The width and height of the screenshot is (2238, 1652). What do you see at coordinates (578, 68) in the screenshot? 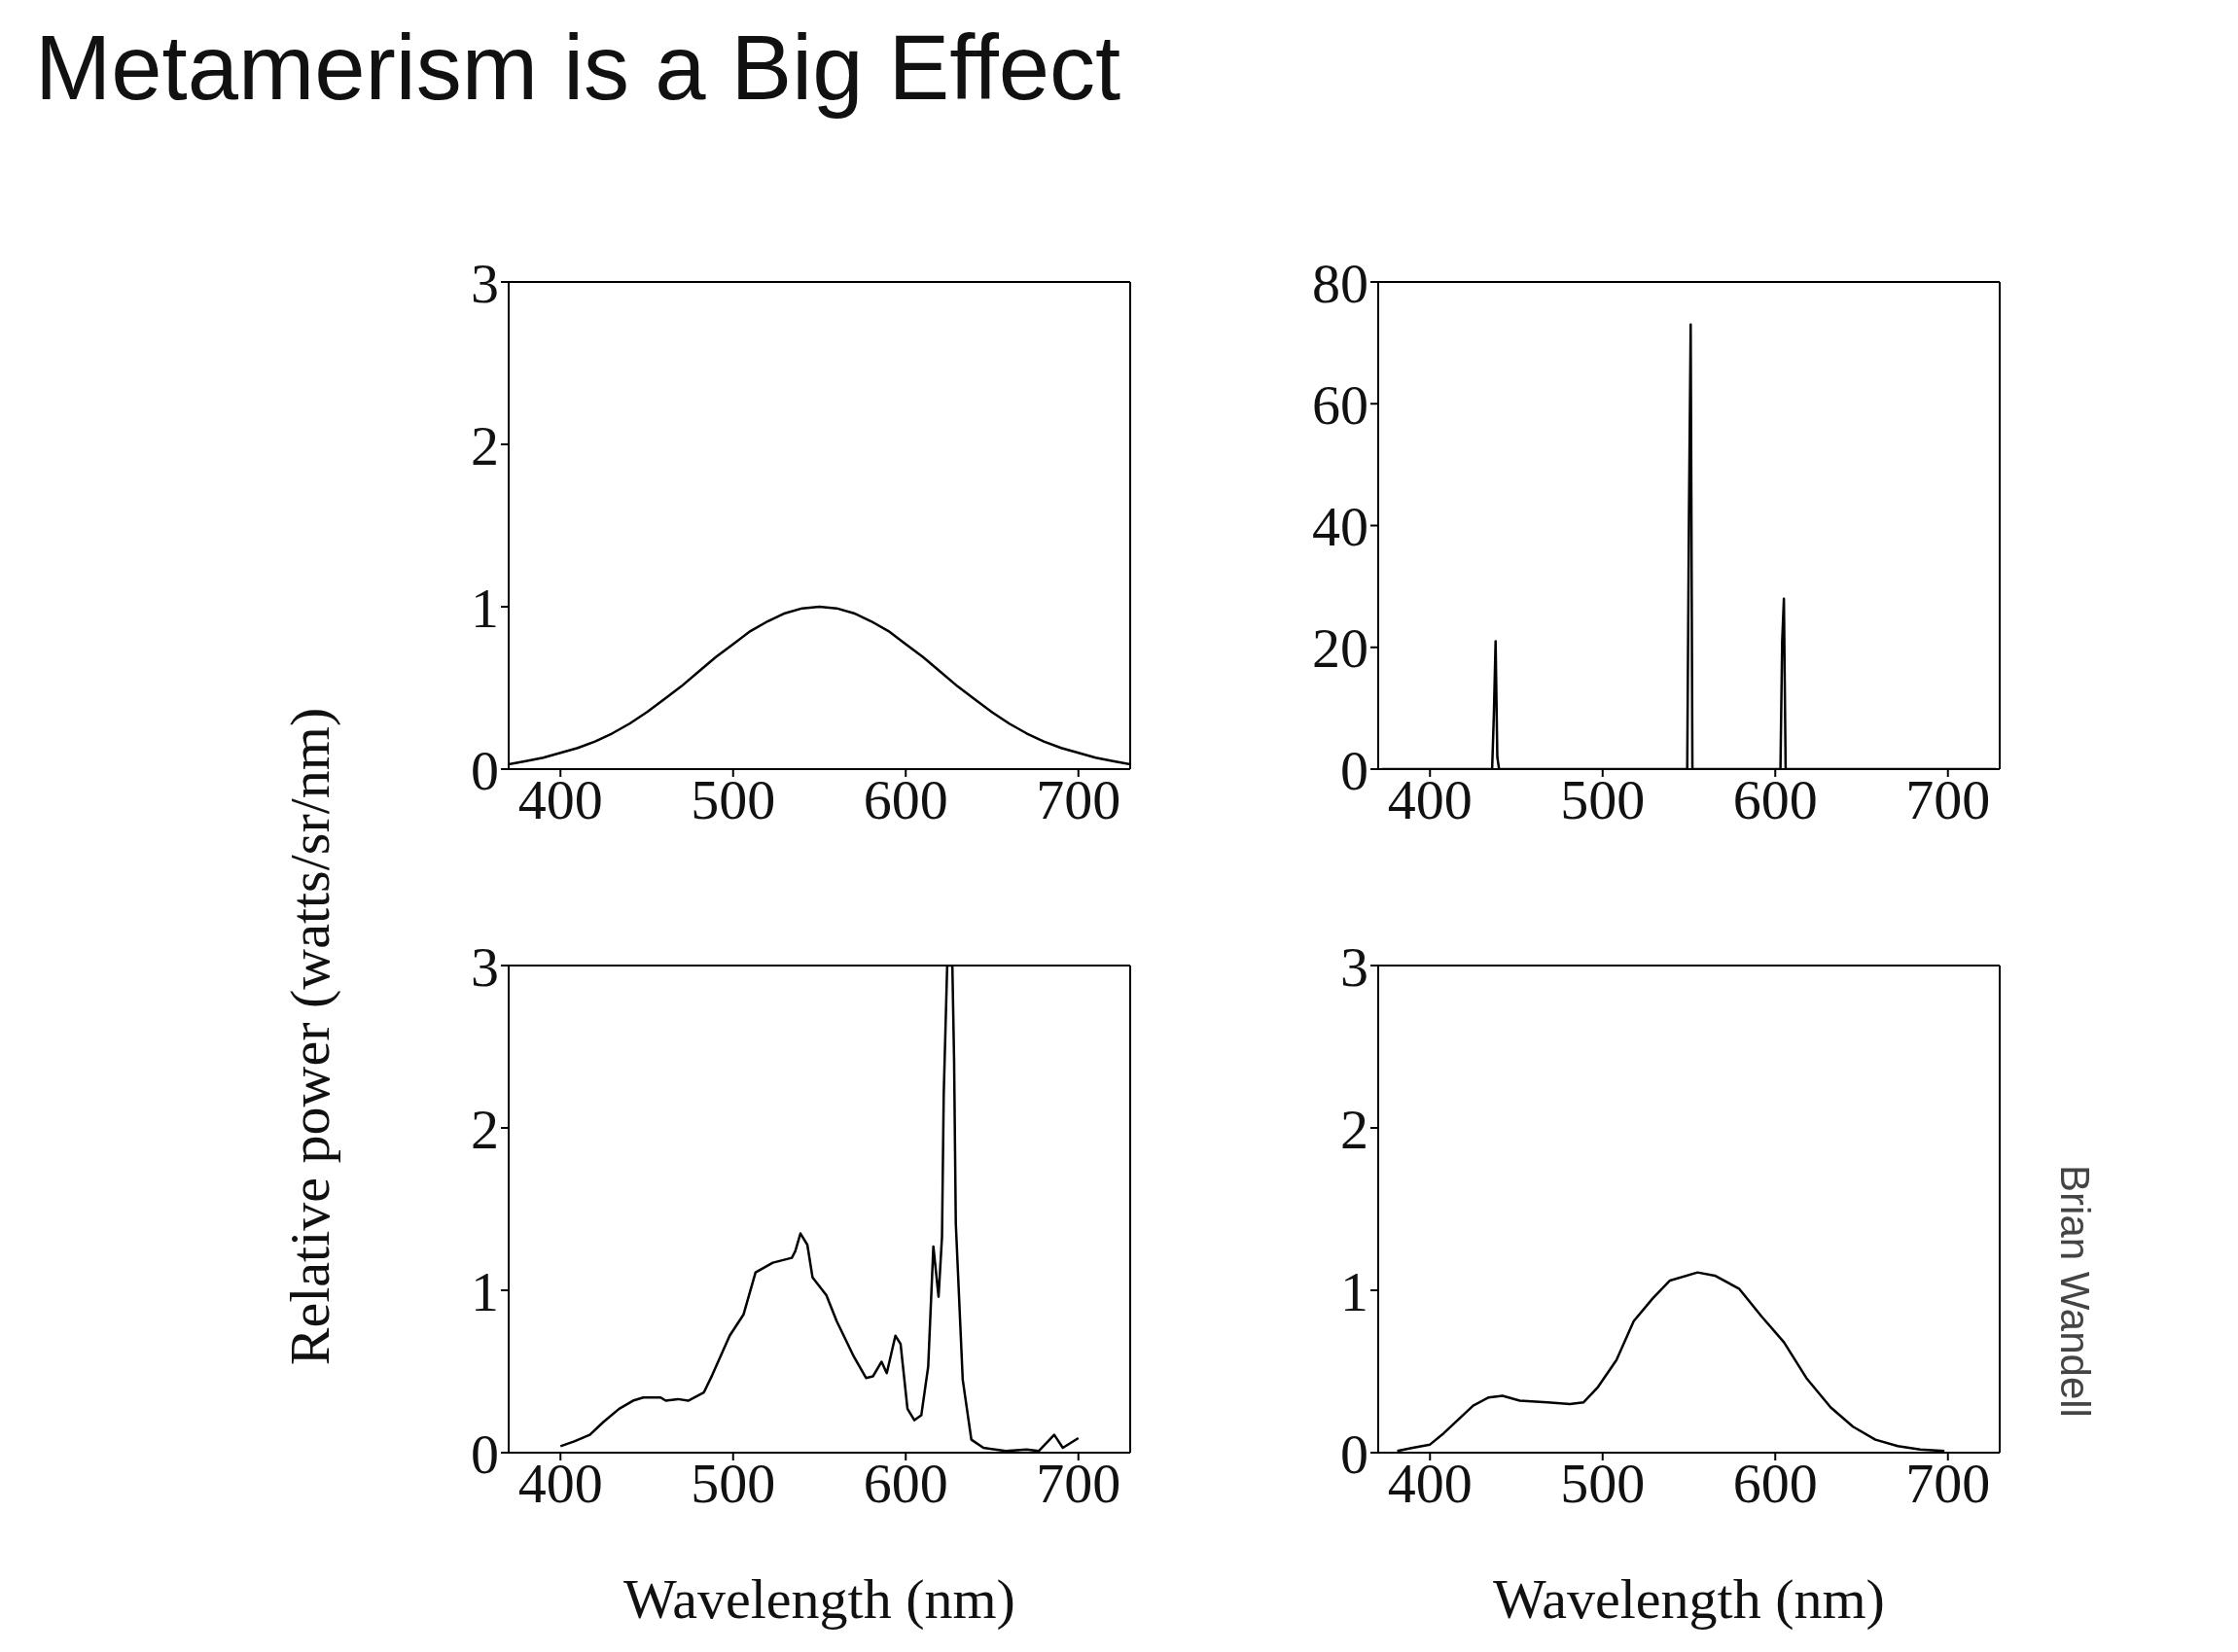
I see `chart-title: Metamerism is a Big Effect` at bounding box center [578, 68].